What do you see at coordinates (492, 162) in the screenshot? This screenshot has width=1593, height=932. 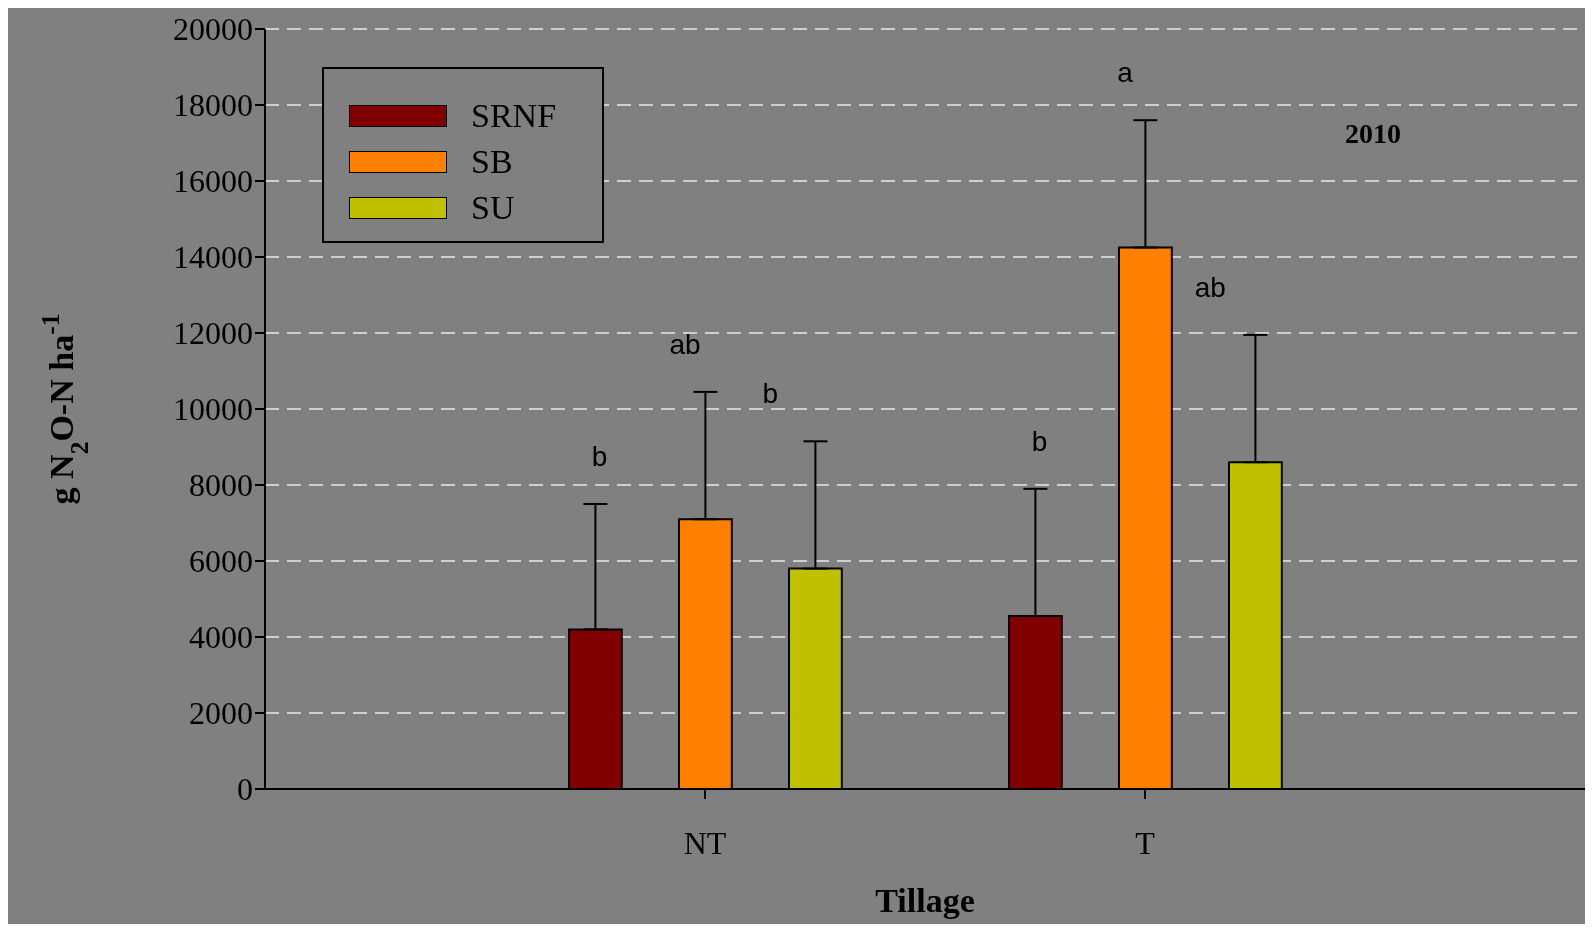 I see `legend-label: SB` at bounding box center [492, 162].